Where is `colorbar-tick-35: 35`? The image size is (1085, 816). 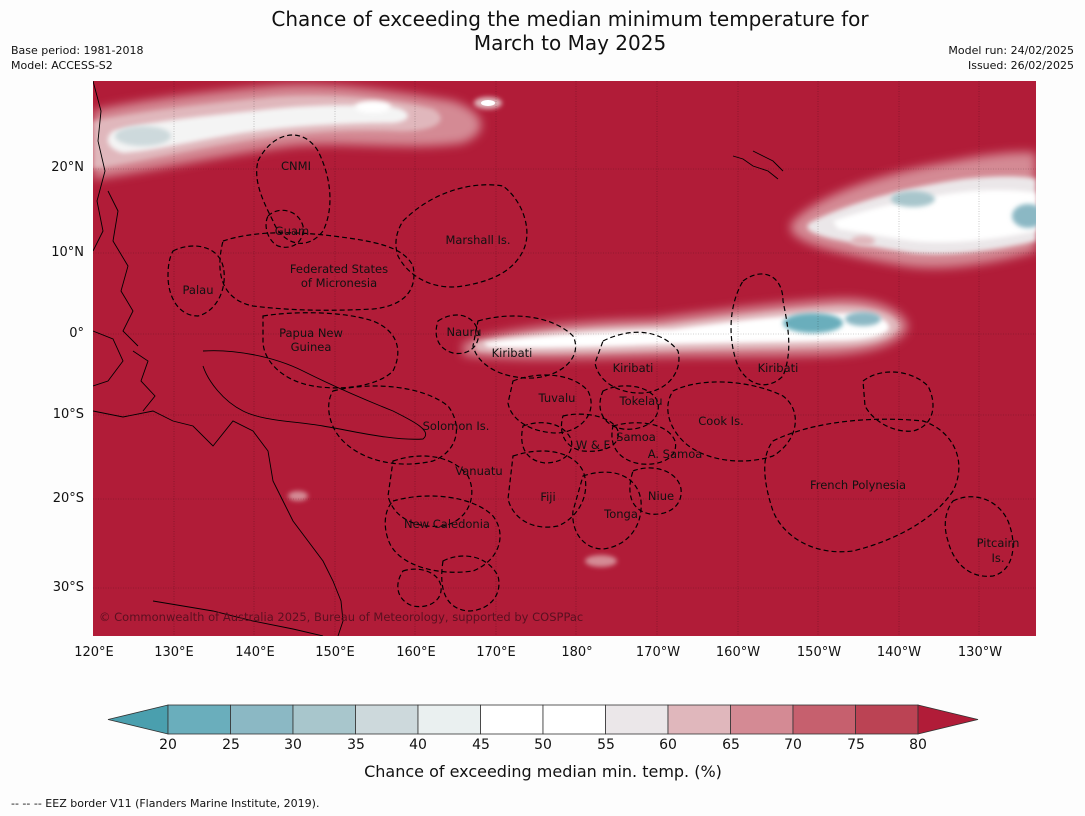
colorbar-tick-35: 35 is located at coordinates (356, 745).